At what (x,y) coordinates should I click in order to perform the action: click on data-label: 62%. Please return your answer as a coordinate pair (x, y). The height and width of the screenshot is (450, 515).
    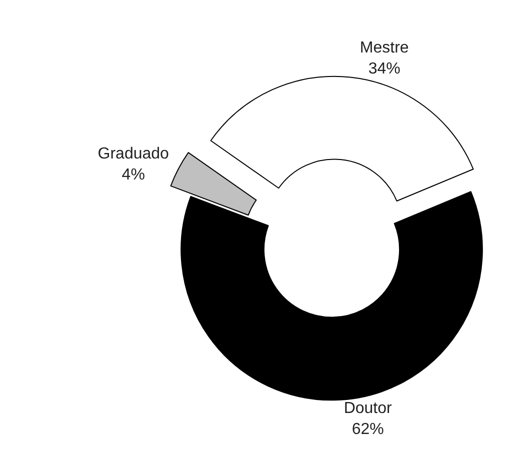
    Looking at the image, I should click on (368, 429).